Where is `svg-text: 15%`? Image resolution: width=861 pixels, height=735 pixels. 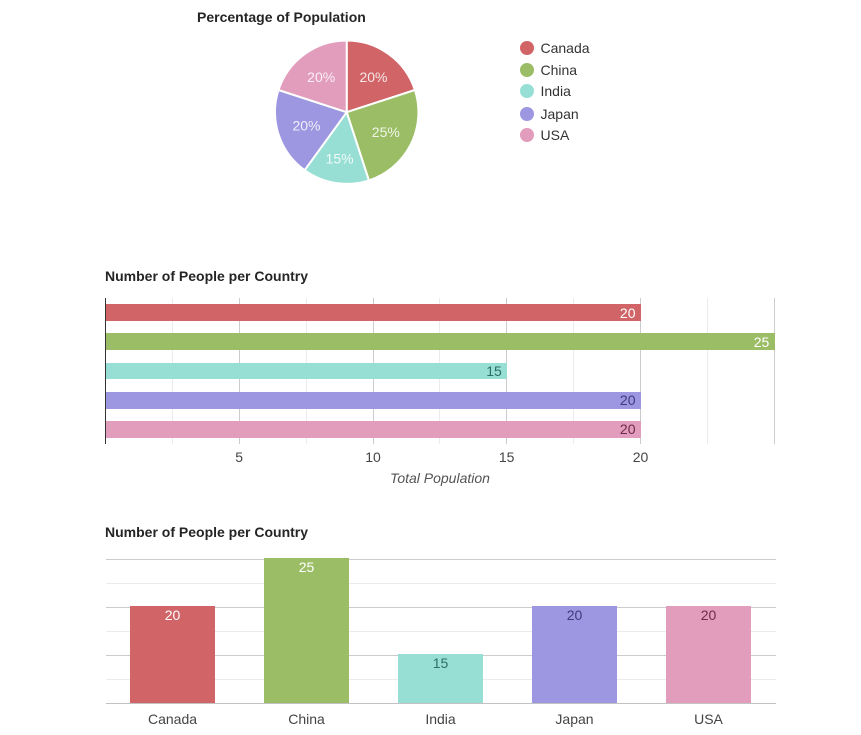 svg-text: 15% is located at coordinates (340, 159).